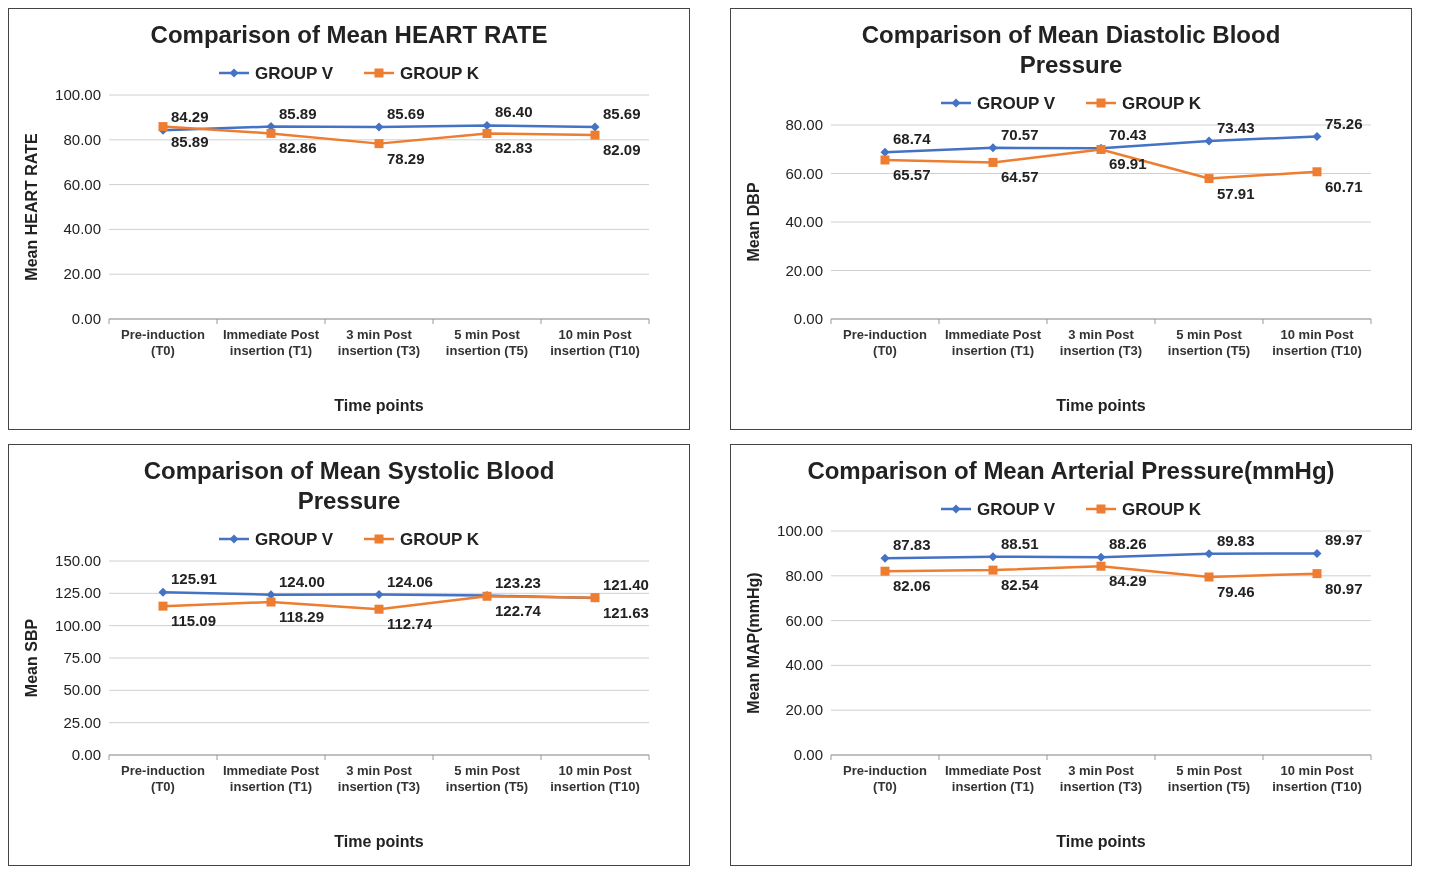 This screenshot has height=869, width=1439. I want to click on data-label: 89.83, so click(1236, 540).